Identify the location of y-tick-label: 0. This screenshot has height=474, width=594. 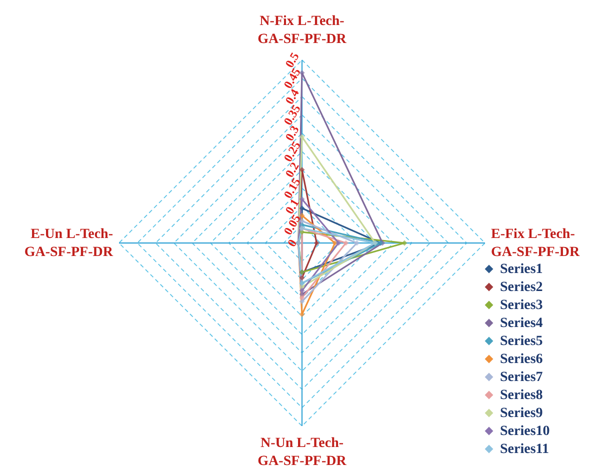
(292, 243).